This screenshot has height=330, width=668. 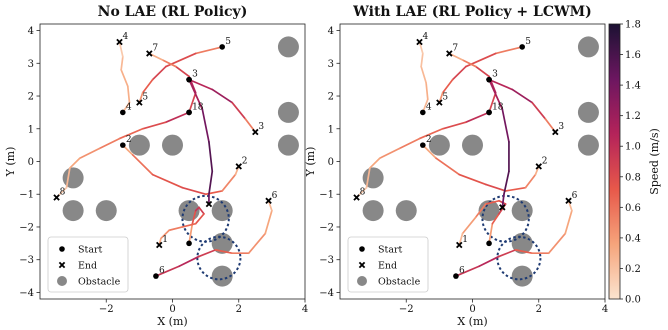 What do you see at coordinates (189, 79) in the screenshot?
I see `start-marker-m` at bounding box center [189, 79].